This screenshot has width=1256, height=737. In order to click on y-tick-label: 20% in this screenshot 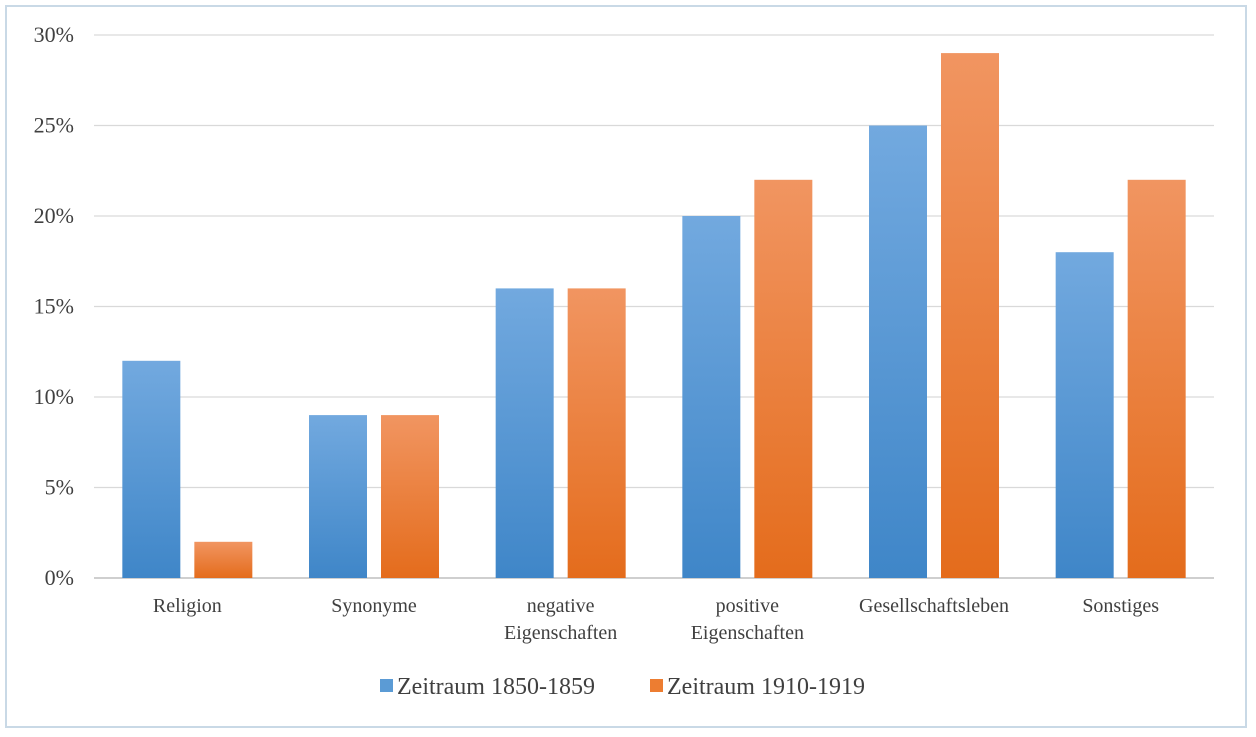, I will do `click(54, 215)`.